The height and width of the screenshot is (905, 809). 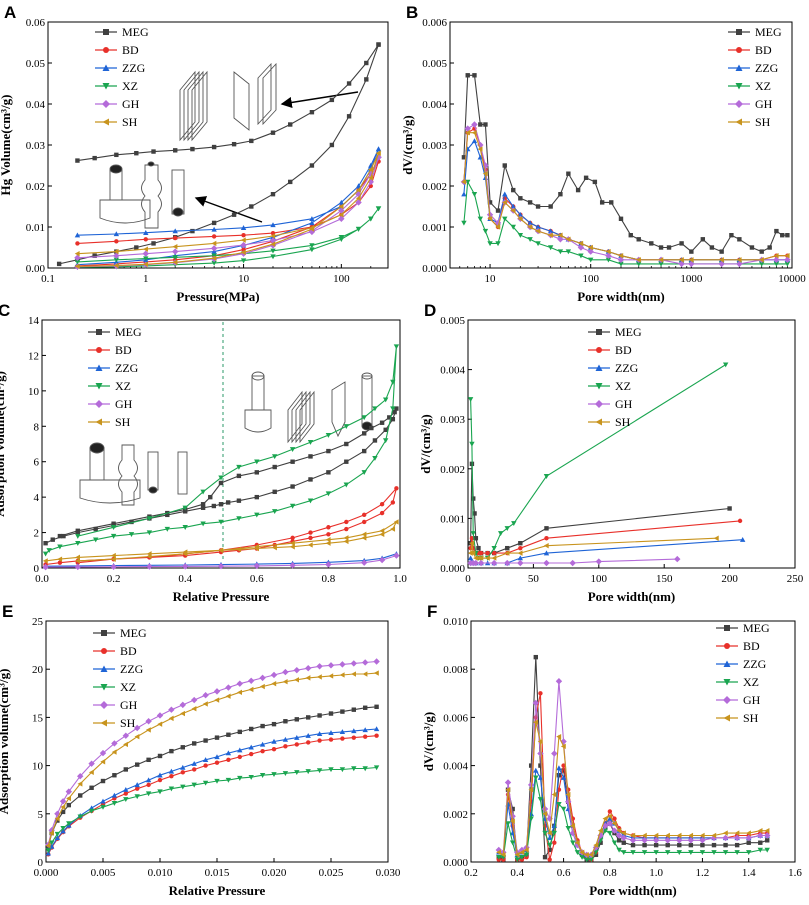 What do you see at coordinates (407, 145) in the screenshot?
I see `y-axis-label-b: dV/(cm³/g)` at bounding box center [407, 145].